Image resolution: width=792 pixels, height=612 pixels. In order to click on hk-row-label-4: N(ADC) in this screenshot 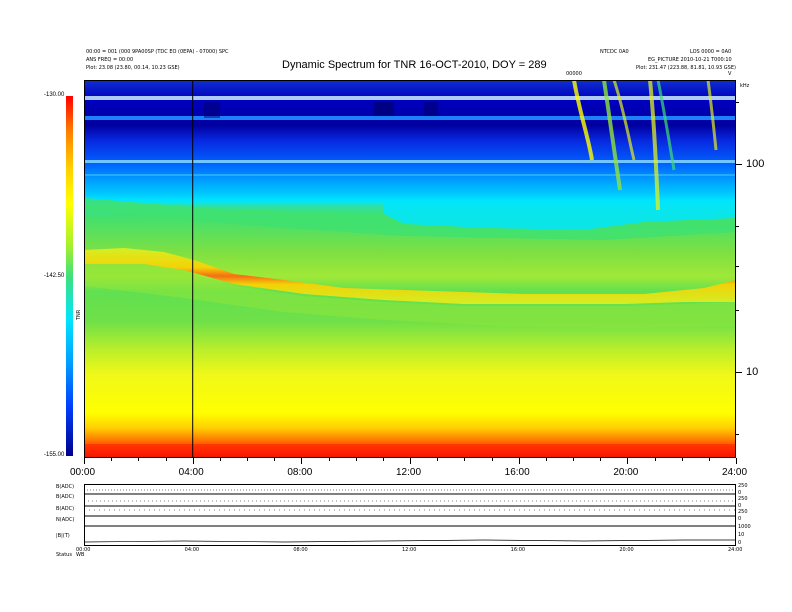, I will do `click(65, 520)`.